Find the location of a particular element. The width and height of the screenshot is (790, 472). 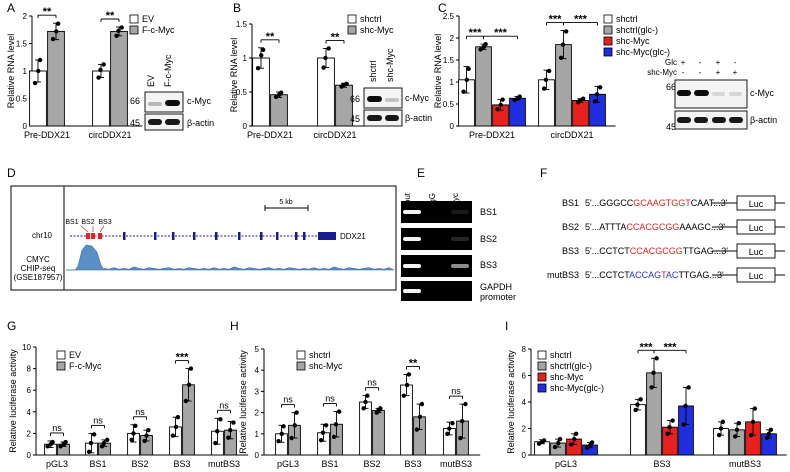

x-tick-label: BS3 is located at coordinates (181, 464).